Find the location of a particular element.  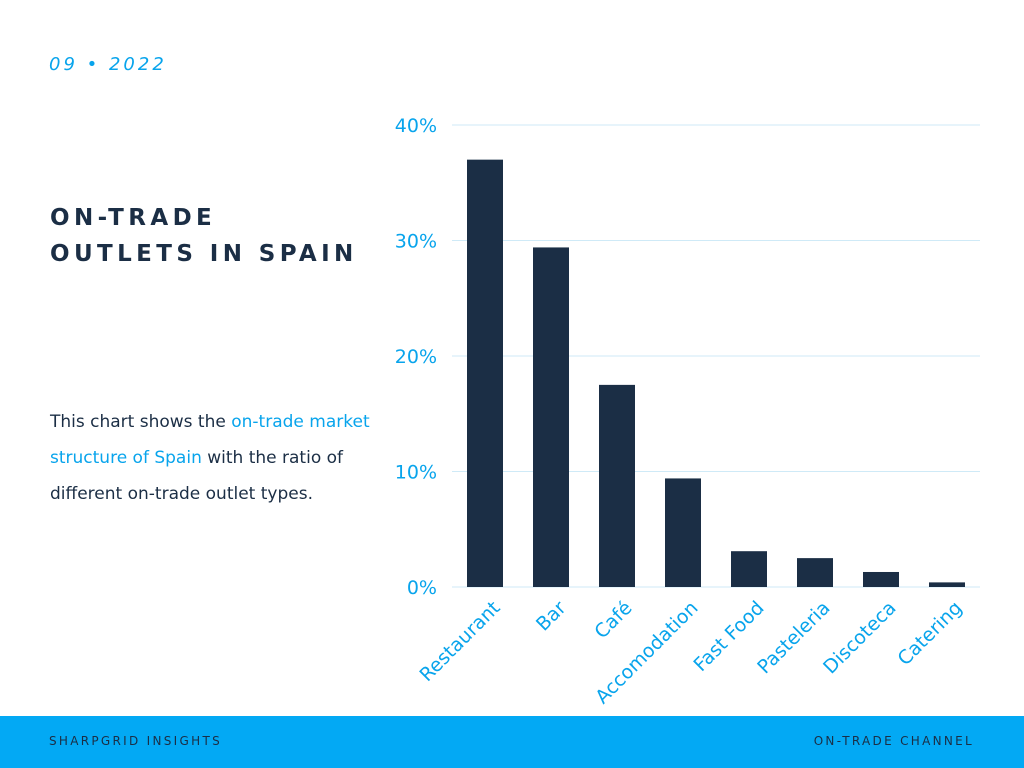

x-tick-label: Café is located at coordinates (613, 620).